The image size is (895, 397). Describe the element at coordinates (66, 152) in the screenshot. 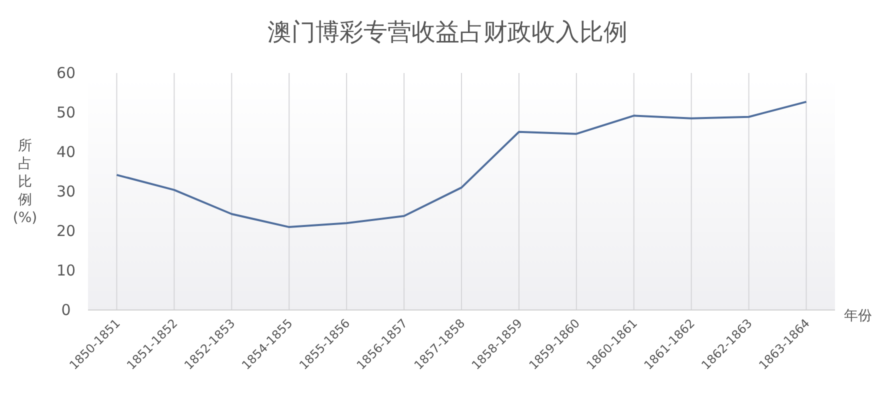

I see `y-tick-label: 40` at that location.